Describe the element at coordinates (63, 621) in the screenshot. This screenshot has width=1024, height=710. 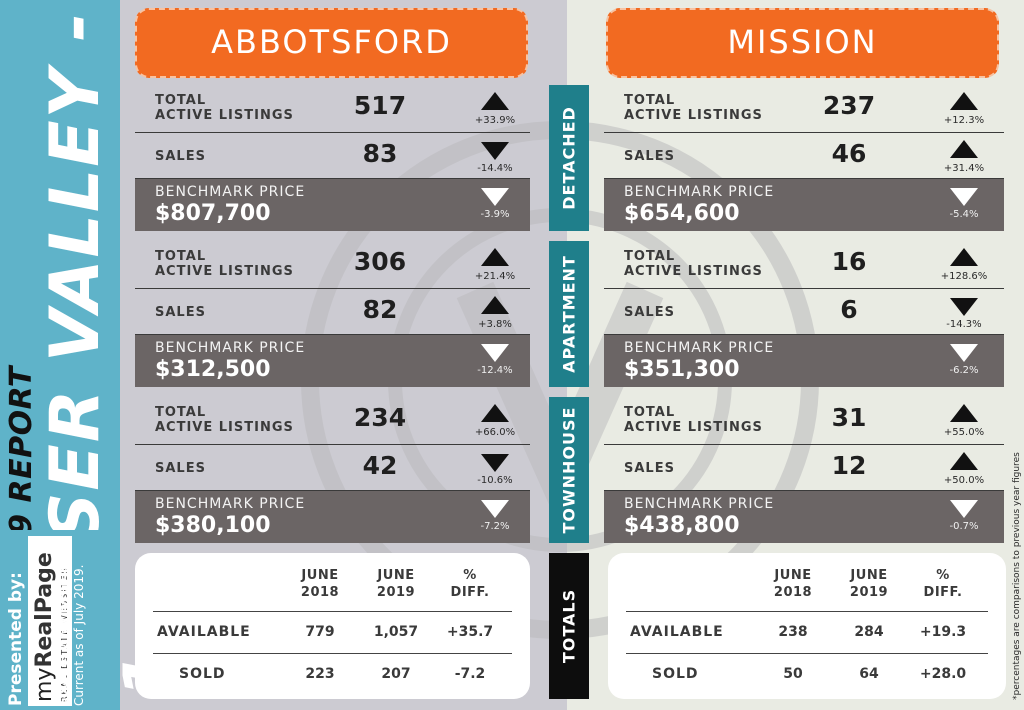
I see `source-text: Source: www.fvreb.bc.ca` at that location.